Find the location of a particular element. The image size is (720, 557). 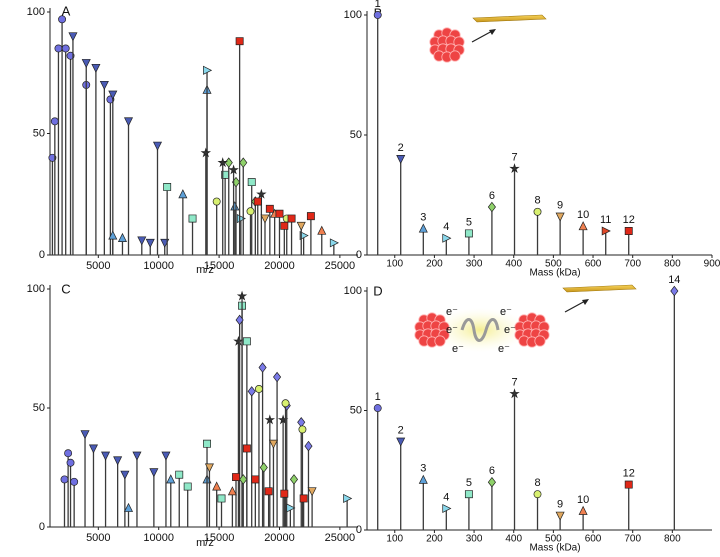

x-tick-label: 900 is located at coordinates (712, 264).